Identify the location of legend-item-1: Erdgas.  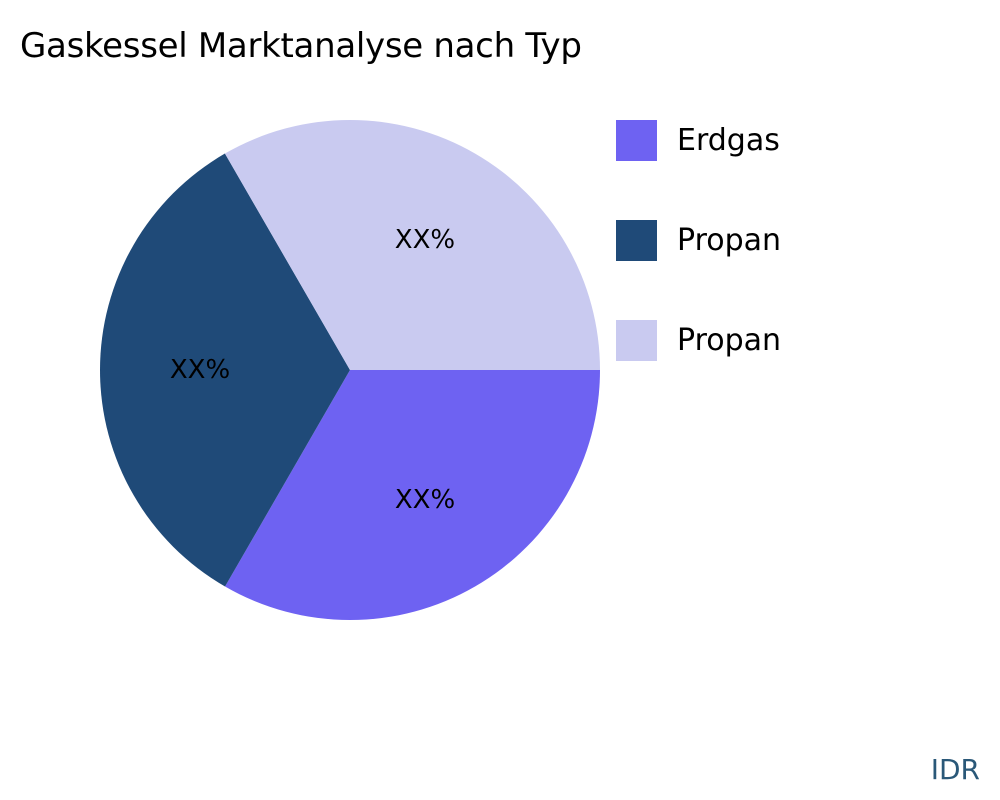
(698, 140).